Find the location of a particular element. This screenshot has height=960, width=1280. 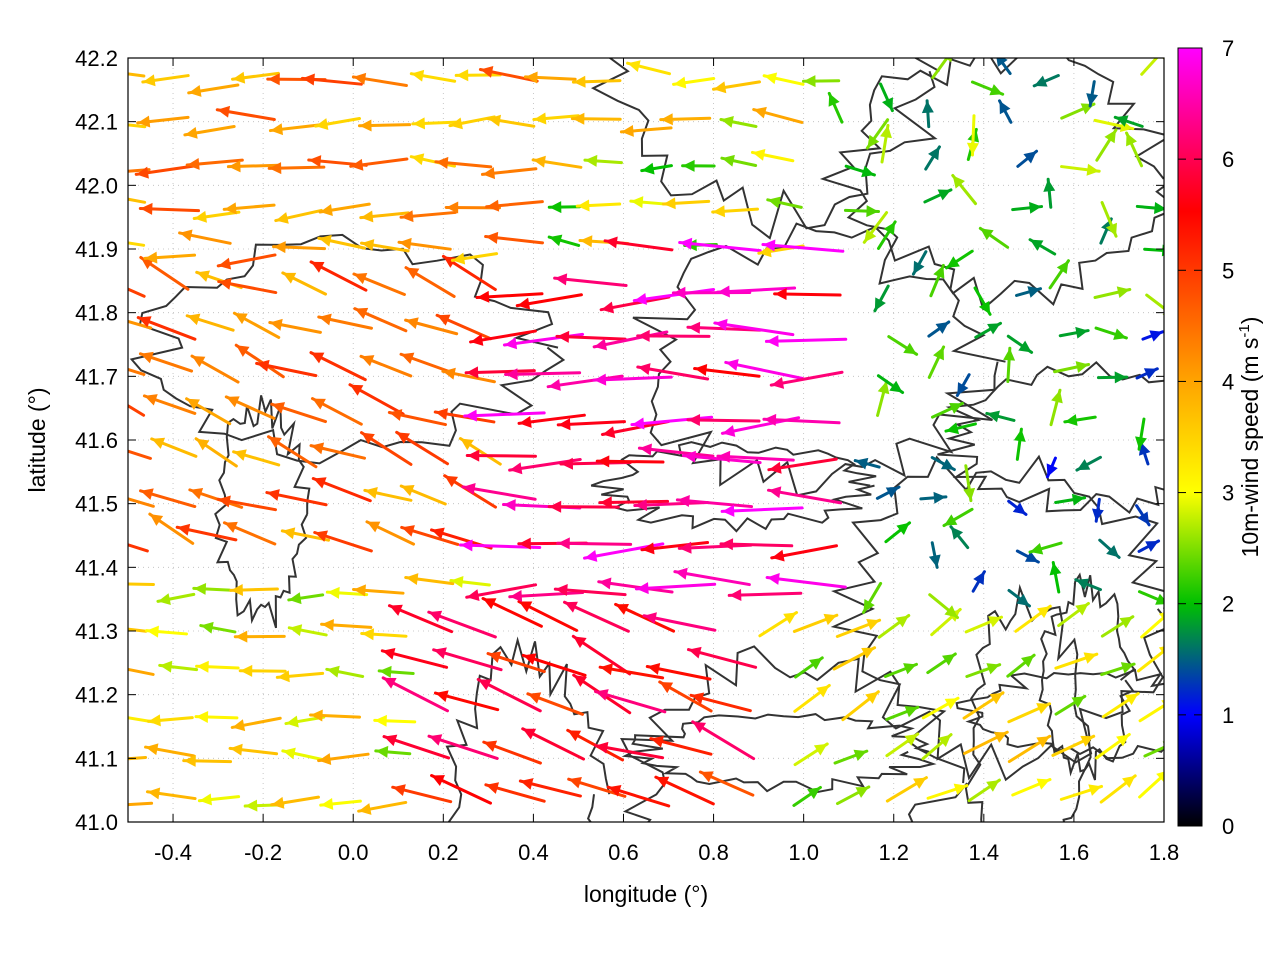

x-tick-label: -0.4 is located at coordinates (173, 852).